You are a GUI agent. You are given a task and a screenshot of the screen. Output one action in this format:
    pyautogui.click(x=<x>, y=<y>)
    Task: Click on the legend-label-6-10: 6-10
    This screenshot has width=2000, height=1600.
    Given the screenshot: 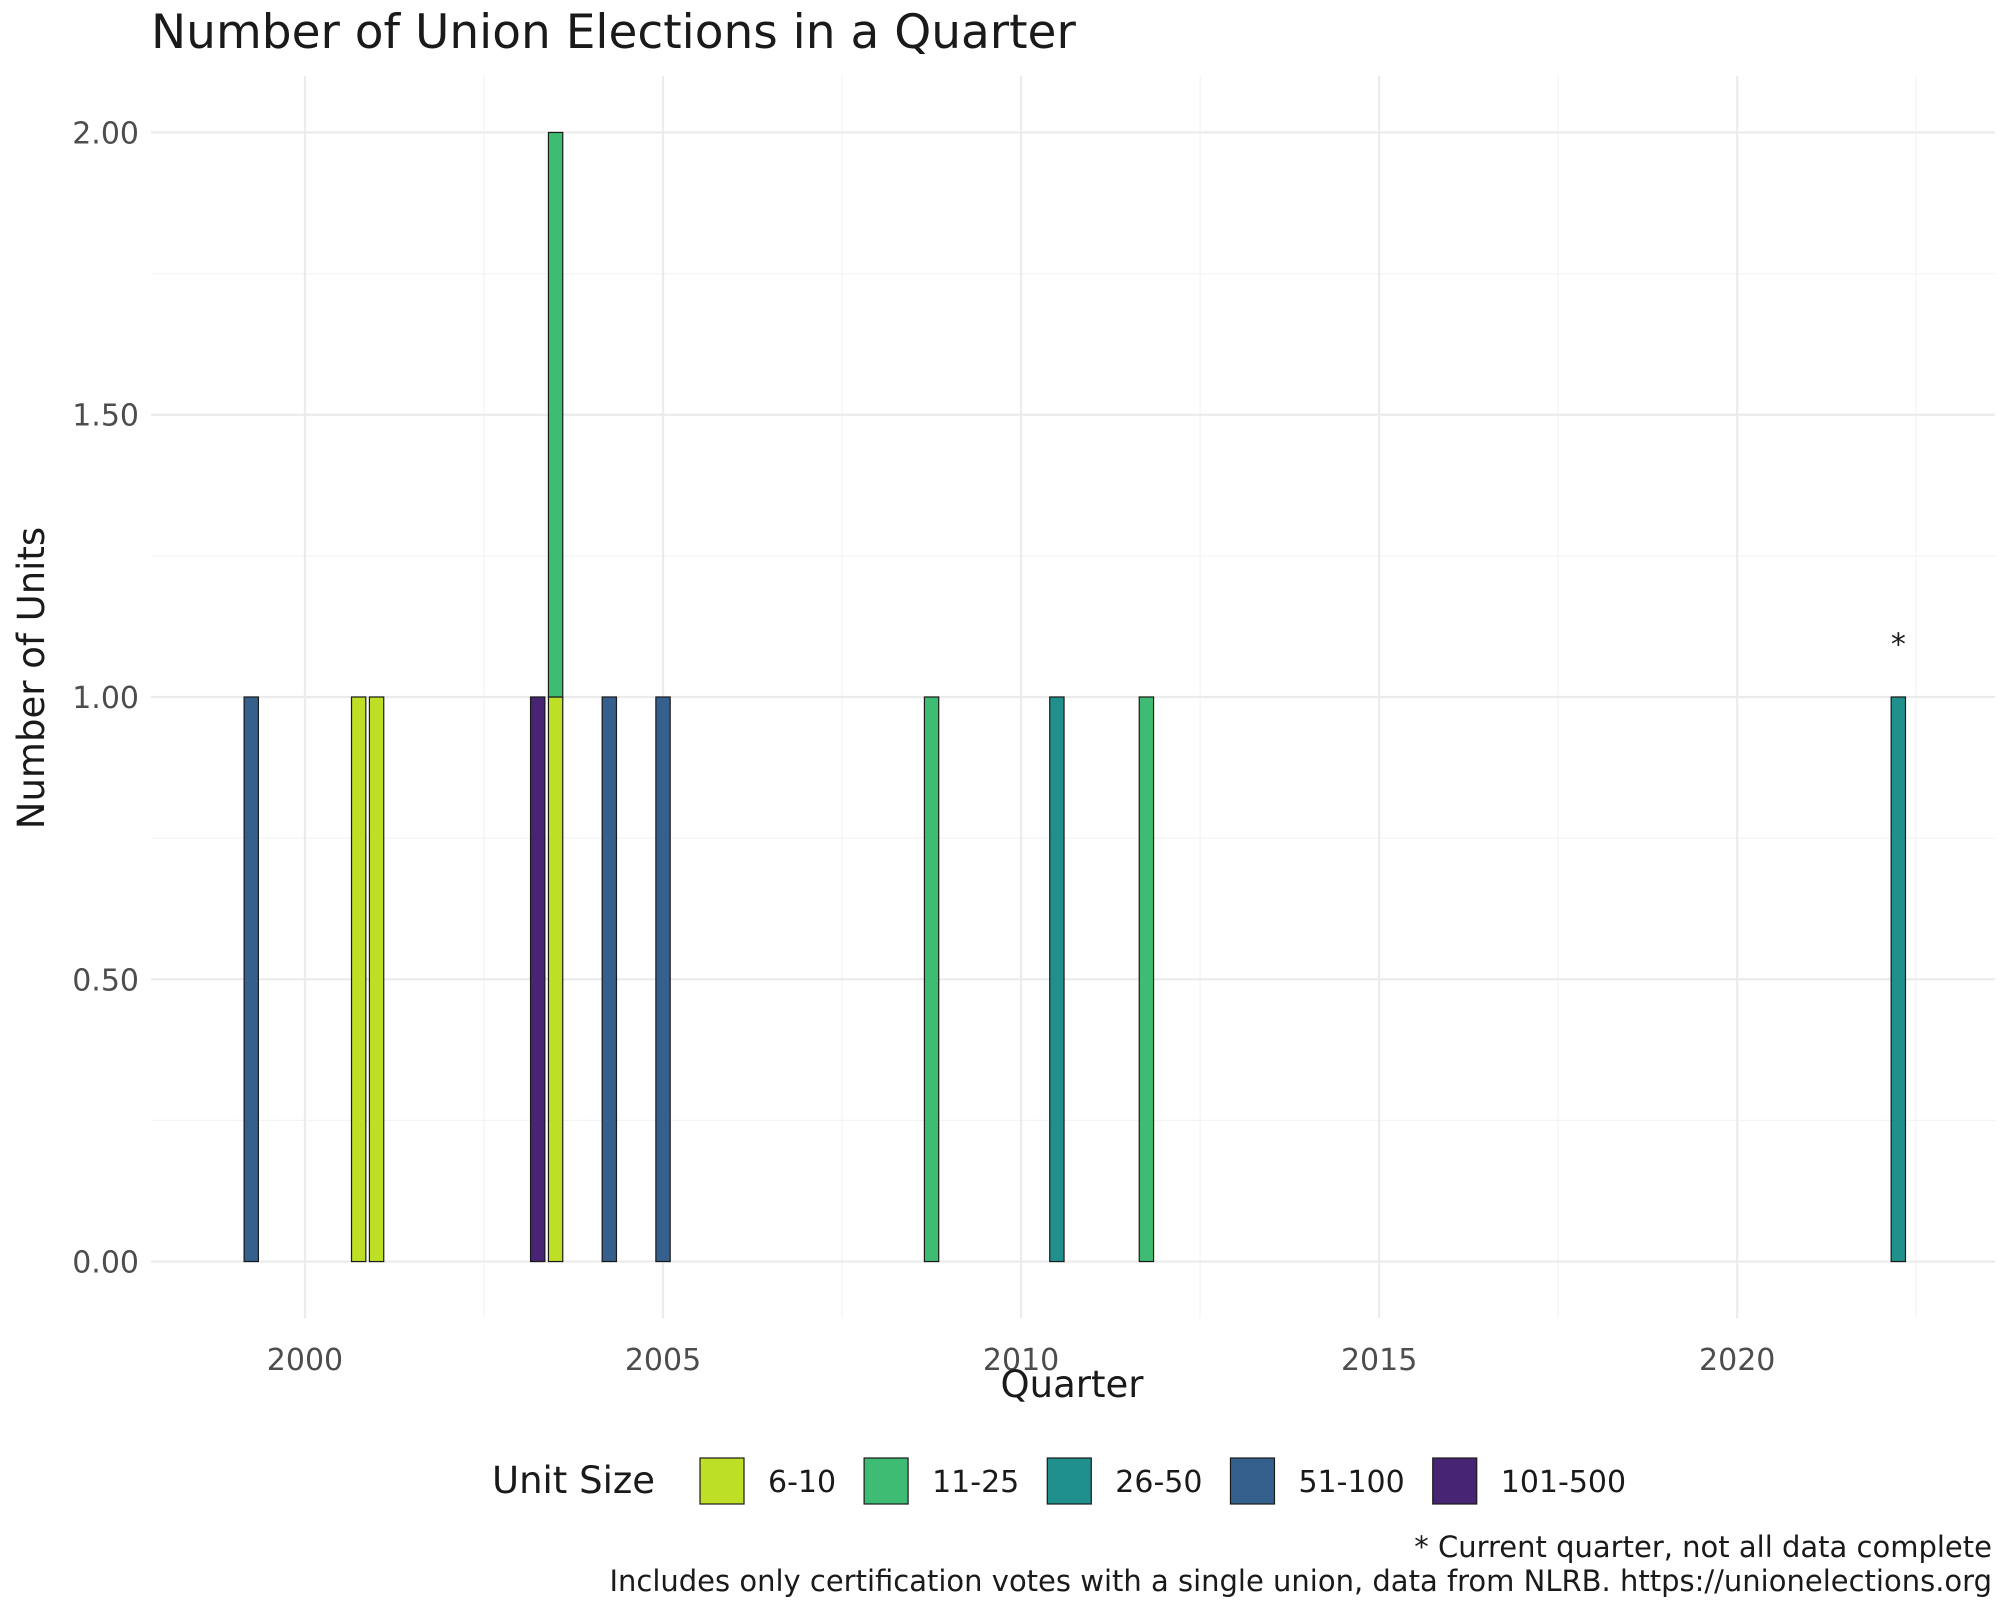 What is the action you would take?
    pyautogui.click(x=802, y=1482)
    